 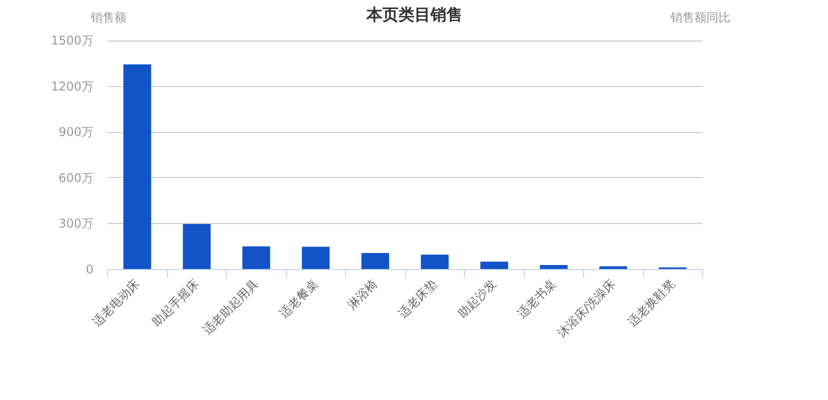 I want to click on x-tick-label: 适老床垫, so click(x=418, y=298).